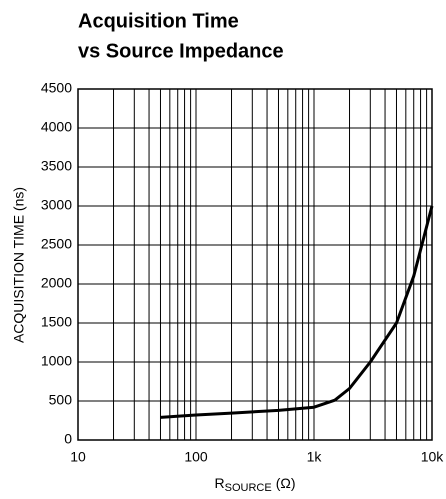 The image size is (446, 499). I want to click on chart-title: Acquisition Time, so click(158, 21).